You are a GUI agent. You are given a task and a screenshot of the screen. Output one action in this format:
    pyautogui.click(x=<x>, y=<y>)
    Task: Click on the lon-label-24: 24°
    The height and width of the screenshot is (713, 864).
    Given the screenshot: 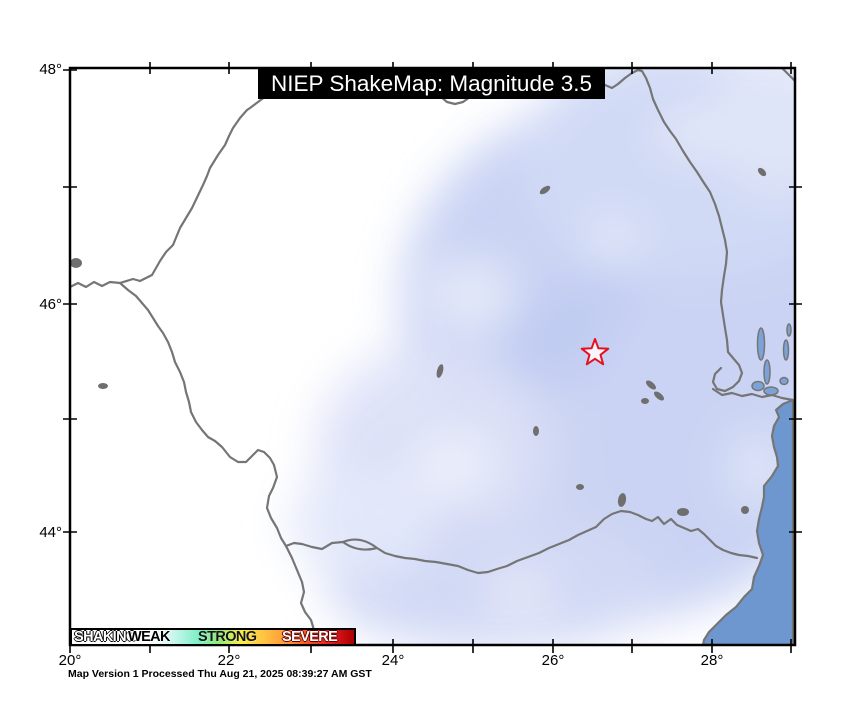 What is the action you would take?
    pyautogui.click(x=393, y=660)
    